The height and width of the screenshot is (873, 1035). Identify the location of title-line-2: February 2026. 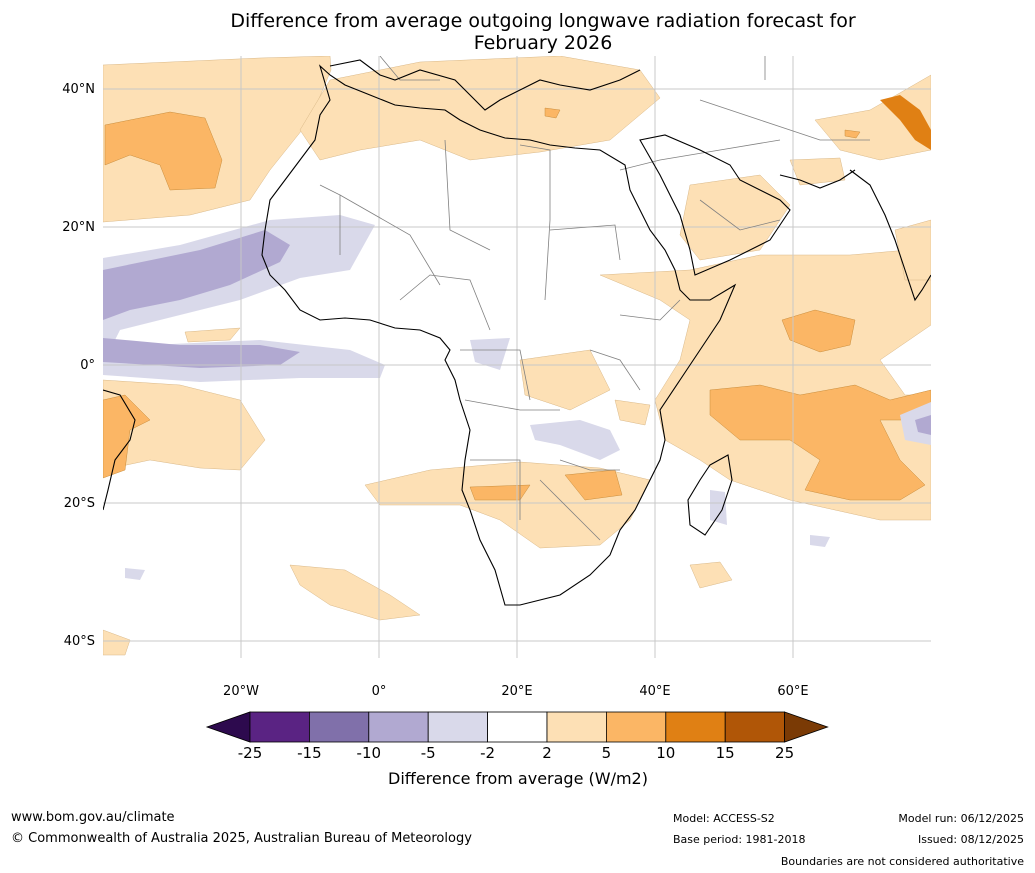
(543, 43).